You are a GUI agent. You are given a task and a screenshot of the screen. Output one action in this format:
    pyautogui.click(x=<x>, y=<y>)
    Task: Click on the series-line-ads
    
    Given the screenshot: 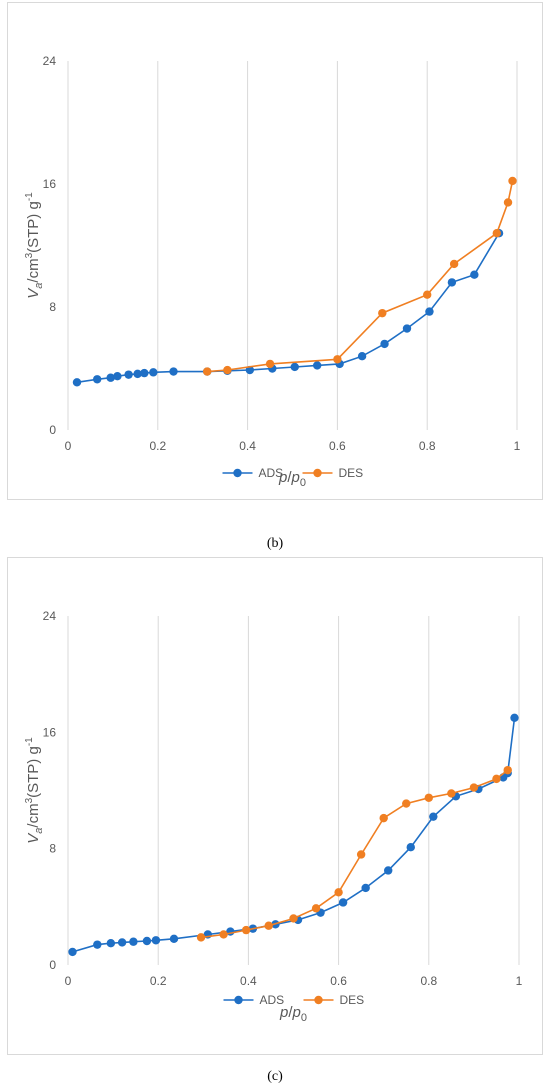 What is the action you would take?
    pyautogui.click(x=288, y=308)
    